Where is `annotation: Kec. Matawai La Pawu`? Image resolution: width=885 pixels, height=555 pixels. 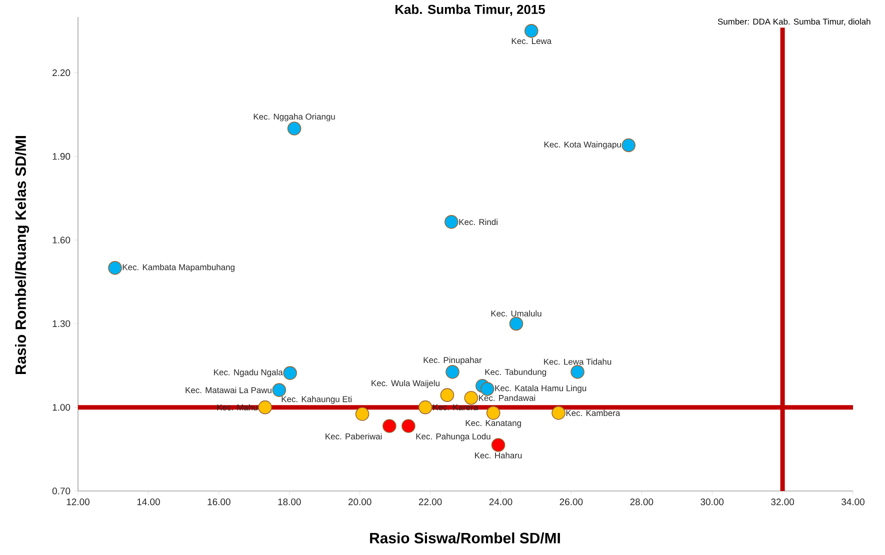 annotation: Kec. Matawai La Pawu is located at coordinates (229, 390).